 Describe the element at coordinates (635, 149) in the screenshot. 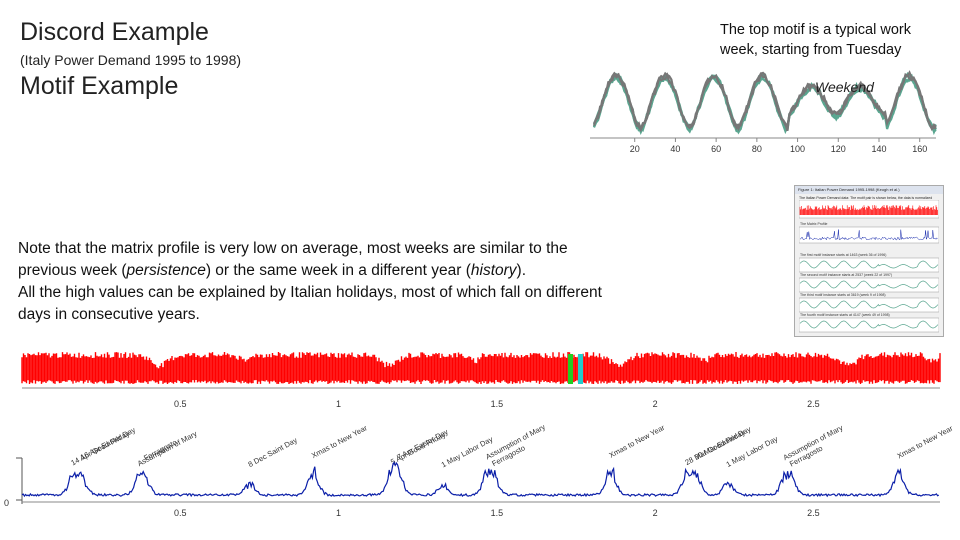

I see `motif-x-tick-label: 20` at that location.